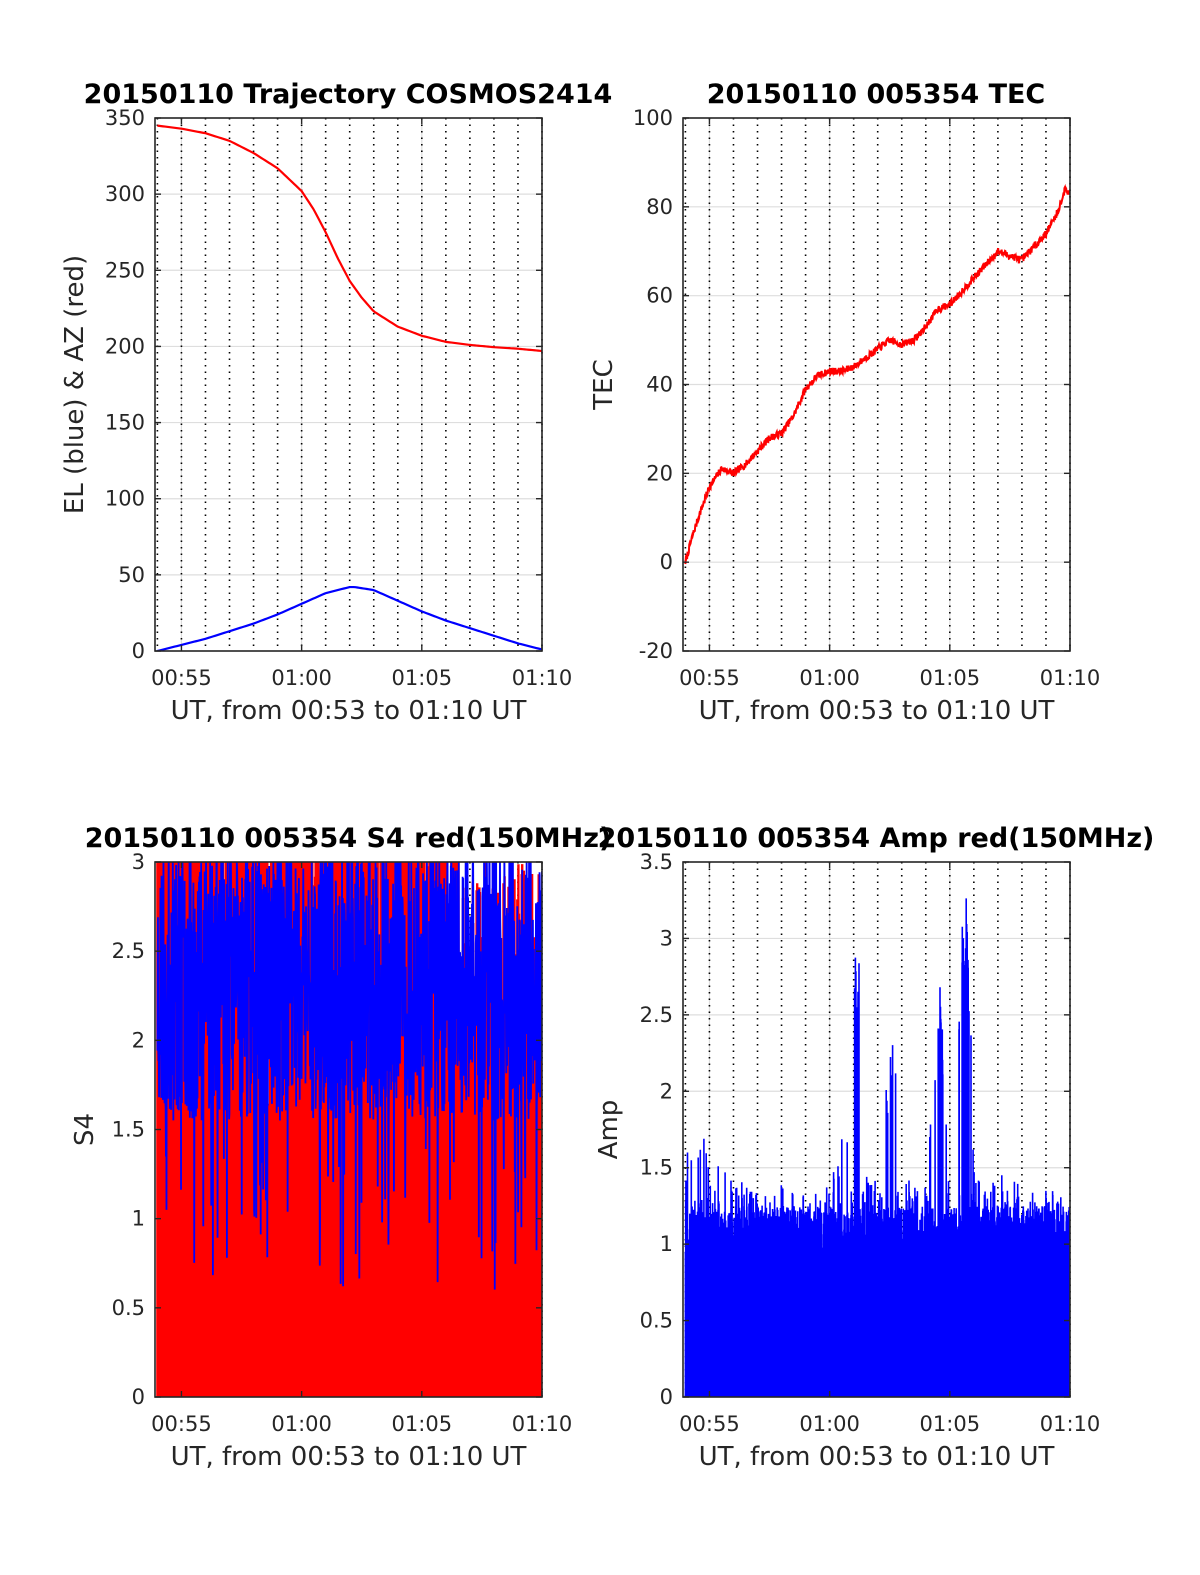 The image size is (1200, 1575). I want to click on series-amp-blue, so click(877, 1147).